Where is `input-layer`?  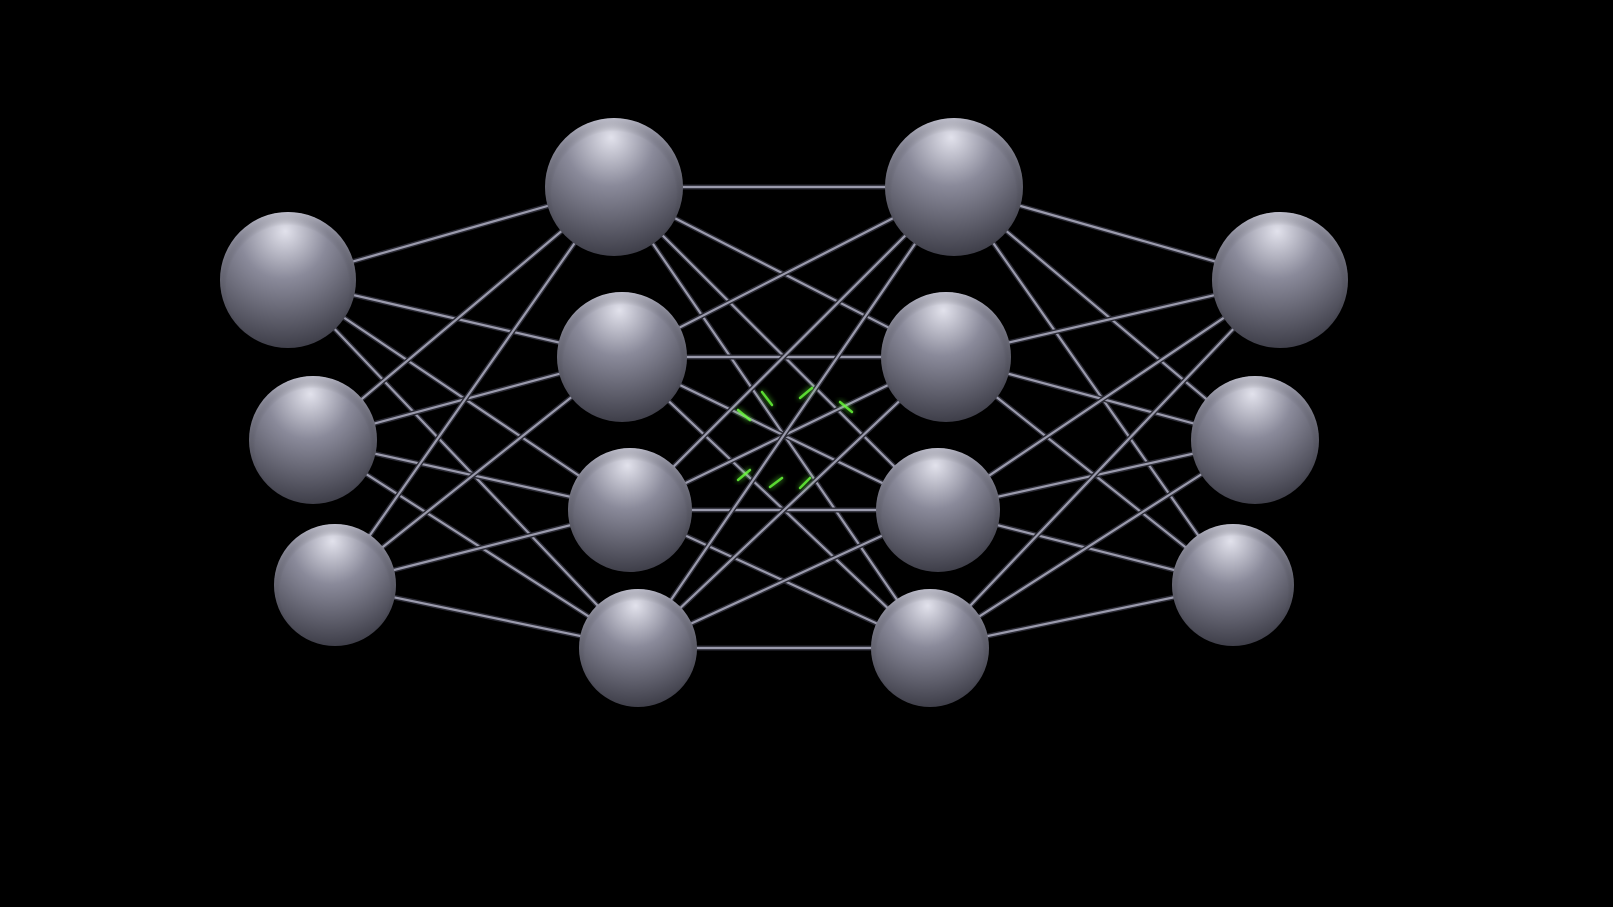 input-layer is located at coordinates (308, 429).